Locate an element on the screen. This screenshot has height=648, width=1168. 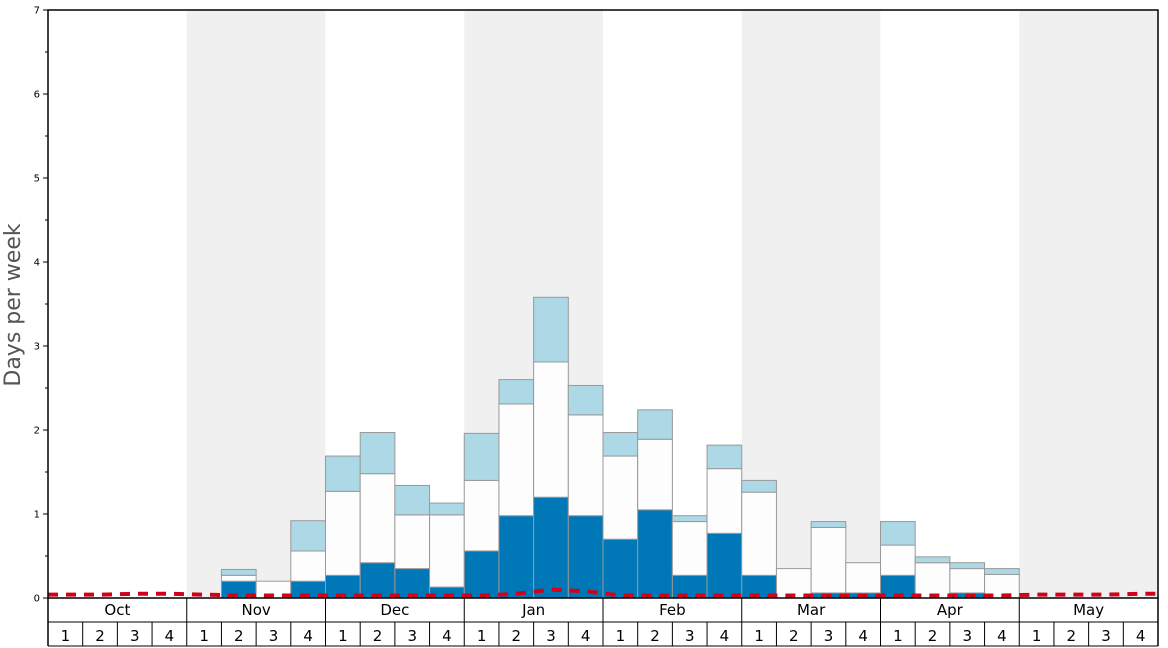
week-label-19: 3 is located at coordinates (690, 636).